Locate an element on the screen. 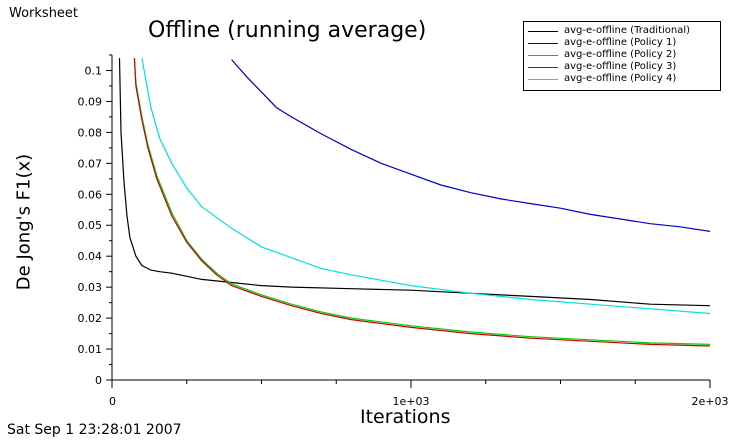  legend-item-1: avg-e-offline (Traditional) is located at coordinates (624, 31).